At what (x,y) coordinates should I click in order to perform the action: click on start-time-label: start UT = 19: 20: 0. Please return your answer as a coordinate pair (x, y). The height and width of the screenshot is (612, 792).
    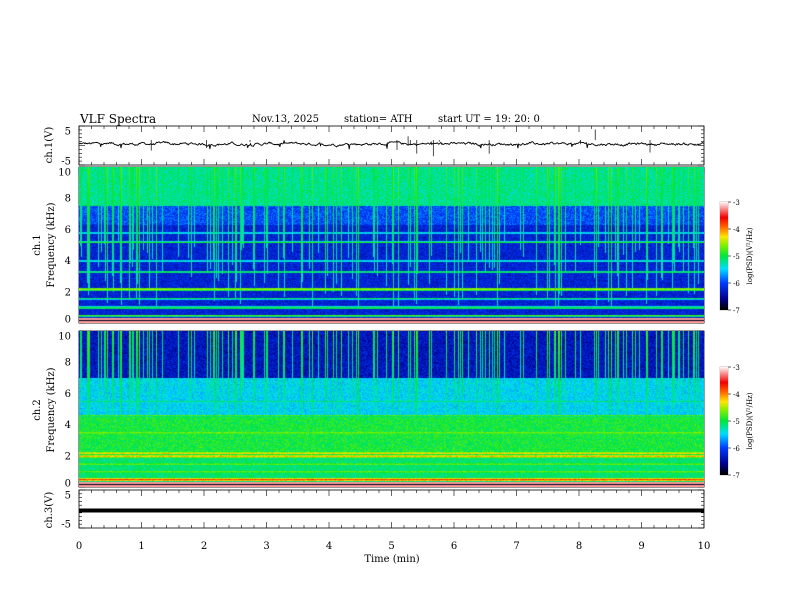
    Looking at the image, I should click on (489, 119).